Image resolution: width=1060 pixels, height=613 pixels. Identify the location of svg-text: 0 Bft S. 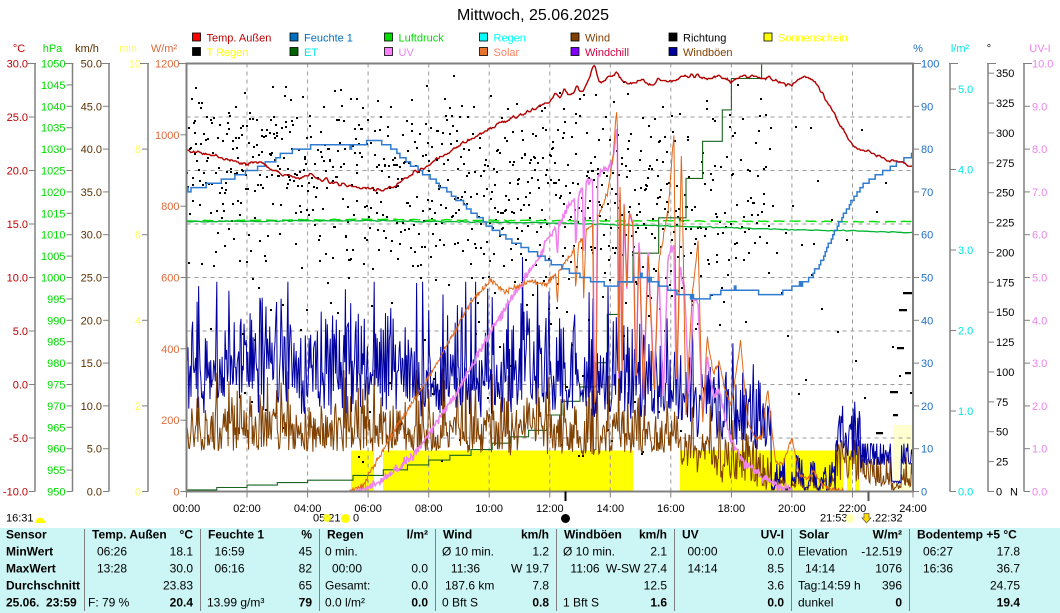
(460, 603).